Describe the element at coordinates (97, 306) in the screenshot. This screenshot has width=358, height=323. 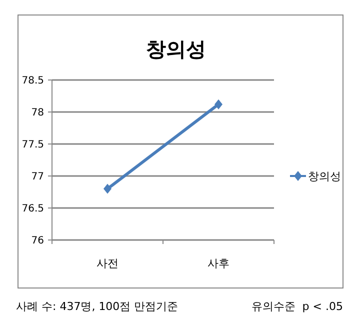
I see `text: 사례 수: 437명, 100점 만점기준` at that location.